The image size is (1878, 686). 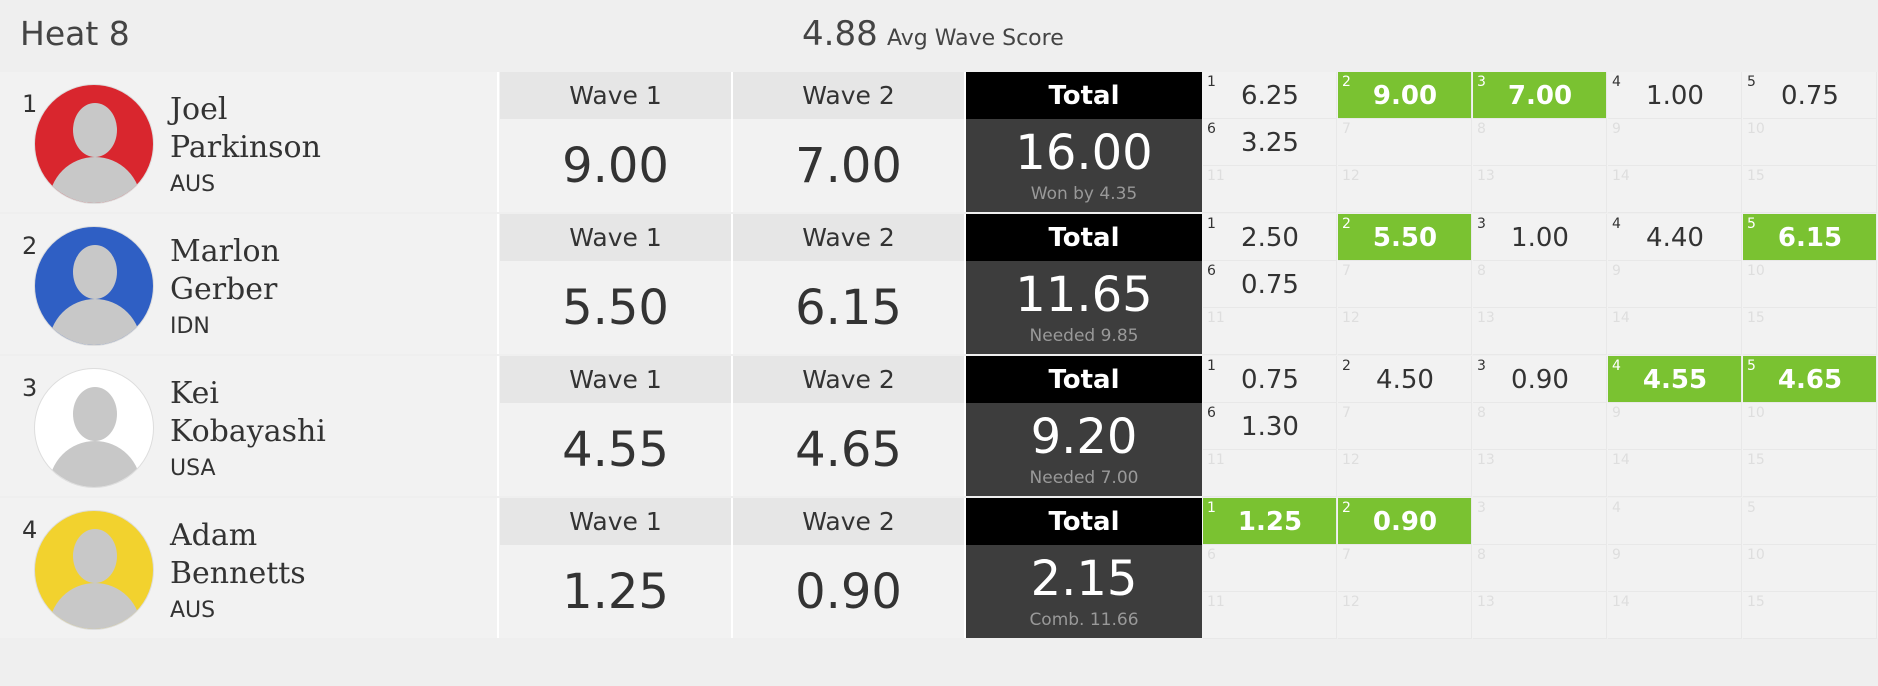 I want to click on wave-score: 4.65, so click(x=848, y=449).